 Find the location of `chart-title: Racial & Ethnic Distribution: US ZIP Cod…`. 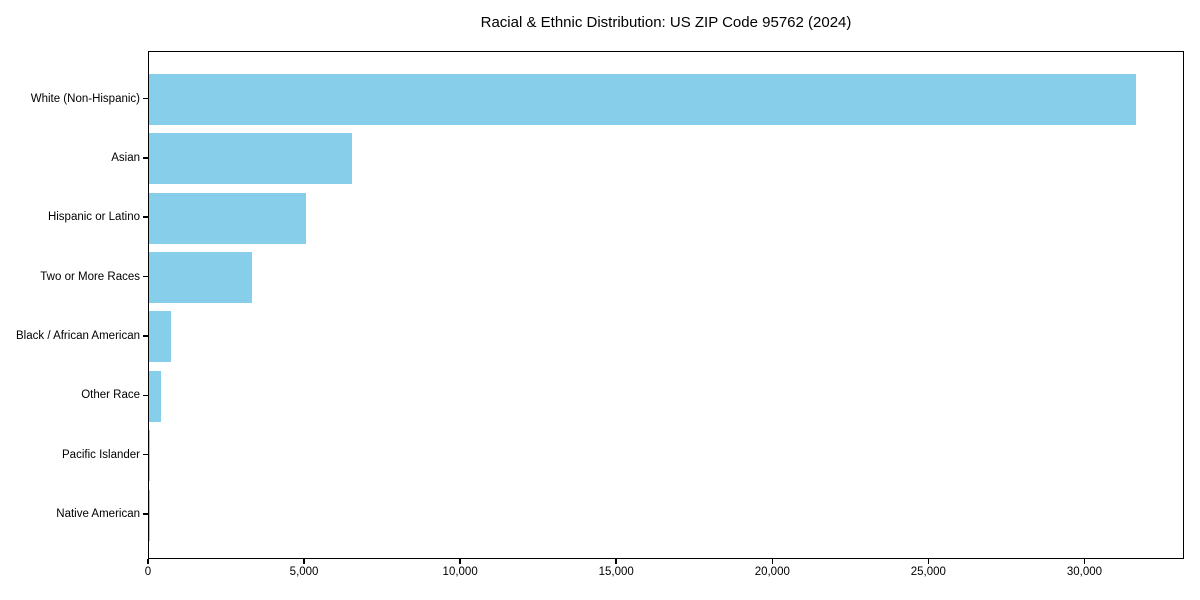

chart-title: Racial & Ethnic Distribution: US ZIP Cod… is located at coordinates (666, 22).